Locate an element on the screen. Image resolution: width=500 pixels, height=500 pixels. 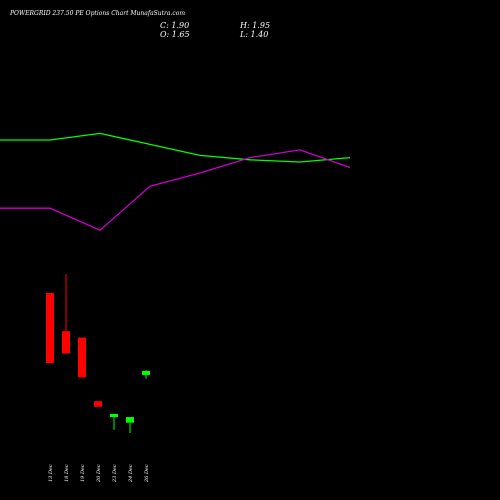
x-tick-label: 26 Dec is located at coordinates (147, 473).